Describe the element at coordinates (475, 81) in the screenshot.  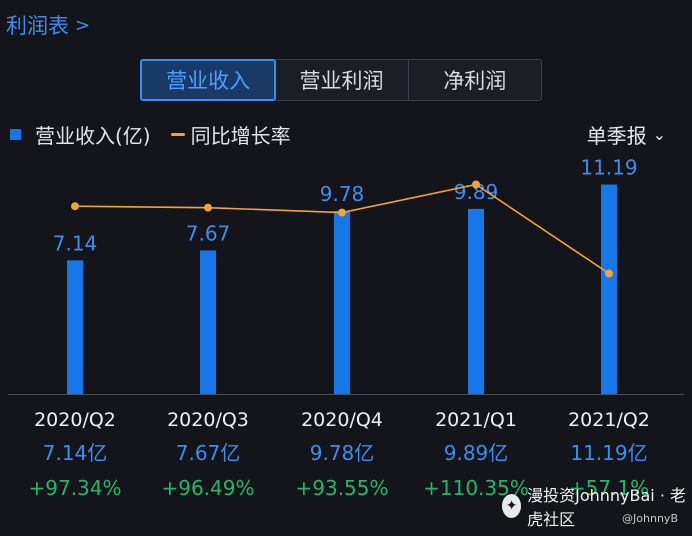
I see `tab-net-profit: 净利润` at that location.